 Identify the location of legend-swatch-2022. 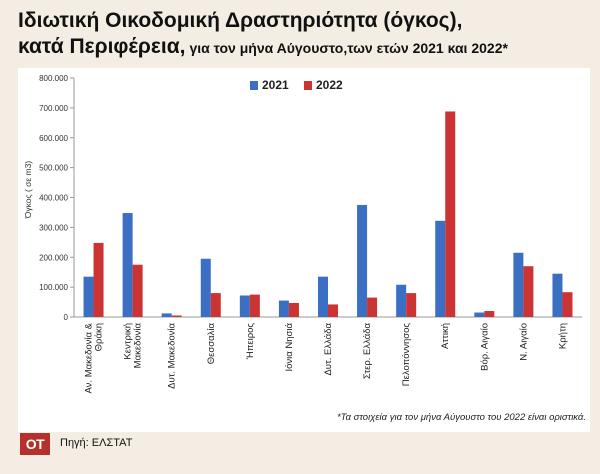
(308, 85).